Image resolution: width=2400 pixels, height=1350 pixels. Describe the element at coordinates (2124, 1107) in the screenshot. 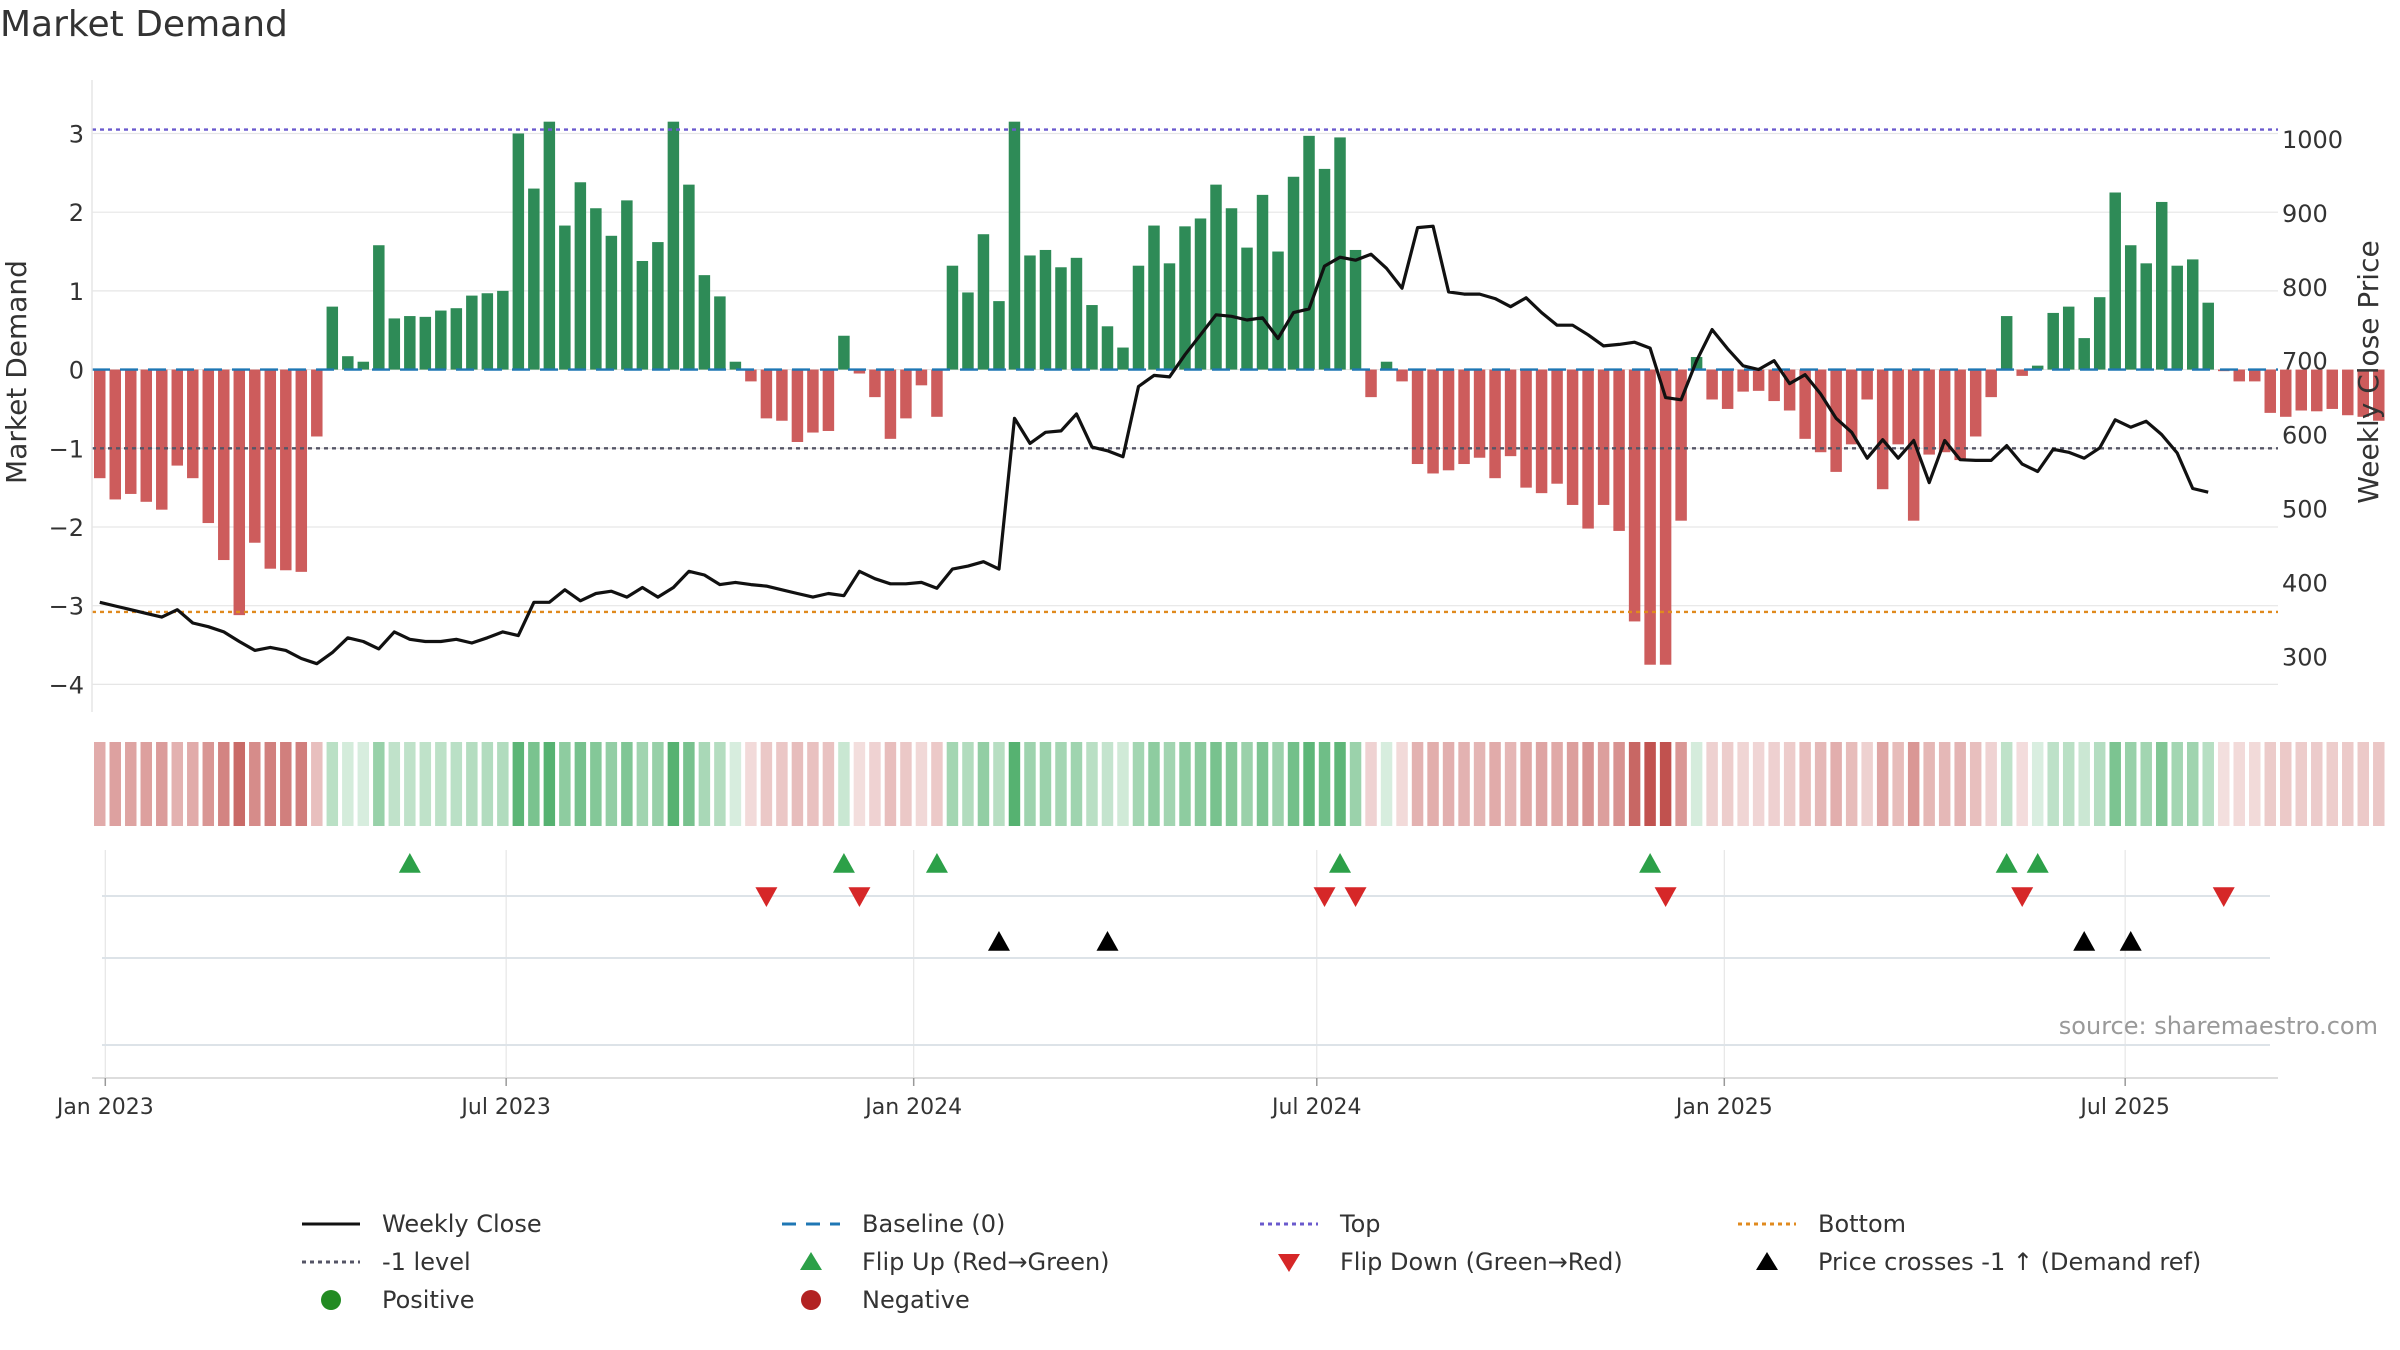

I see `x-tick-label: Jul 2025` at that location.